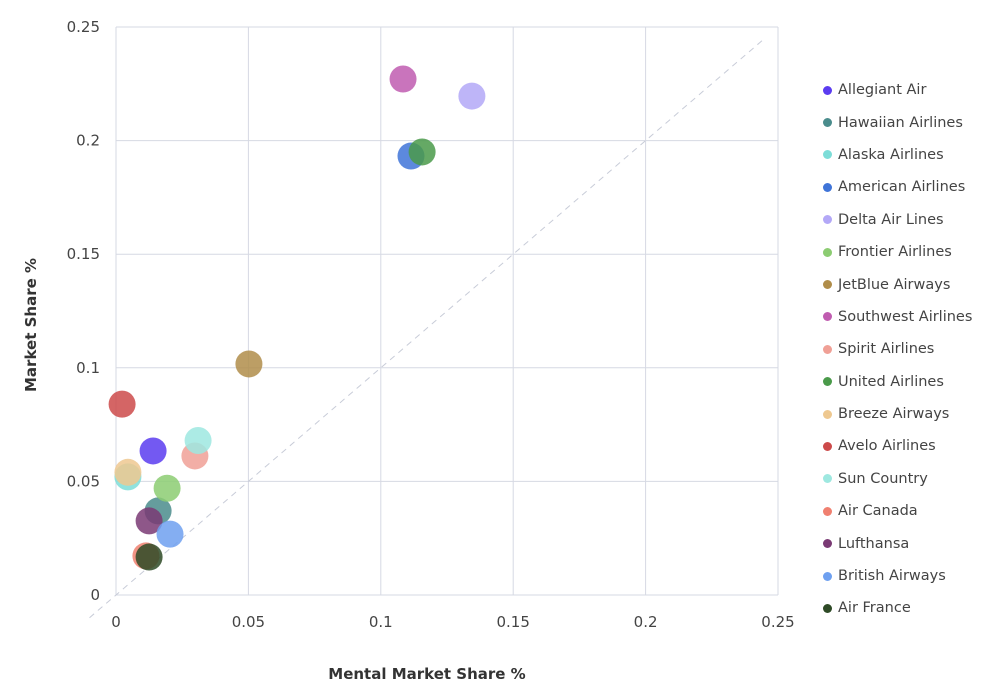 The width and height of the screenshot is (1000, 690). I want to click on legend-item: Hawaiian Airlines, so click(897, 122).